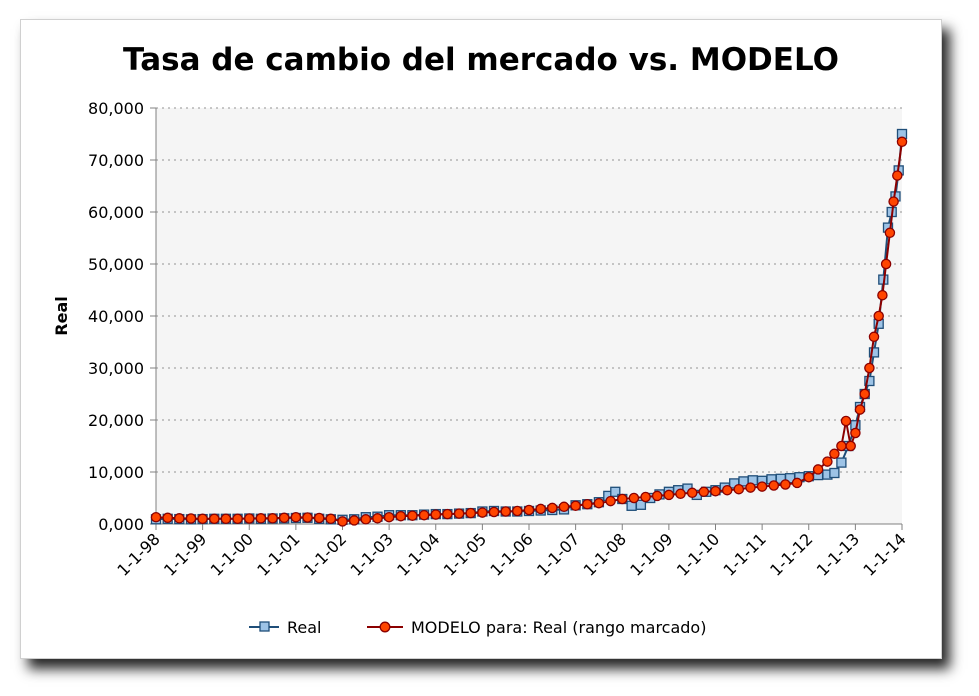  I want to click on legend-real-marker, so click(264, 626).